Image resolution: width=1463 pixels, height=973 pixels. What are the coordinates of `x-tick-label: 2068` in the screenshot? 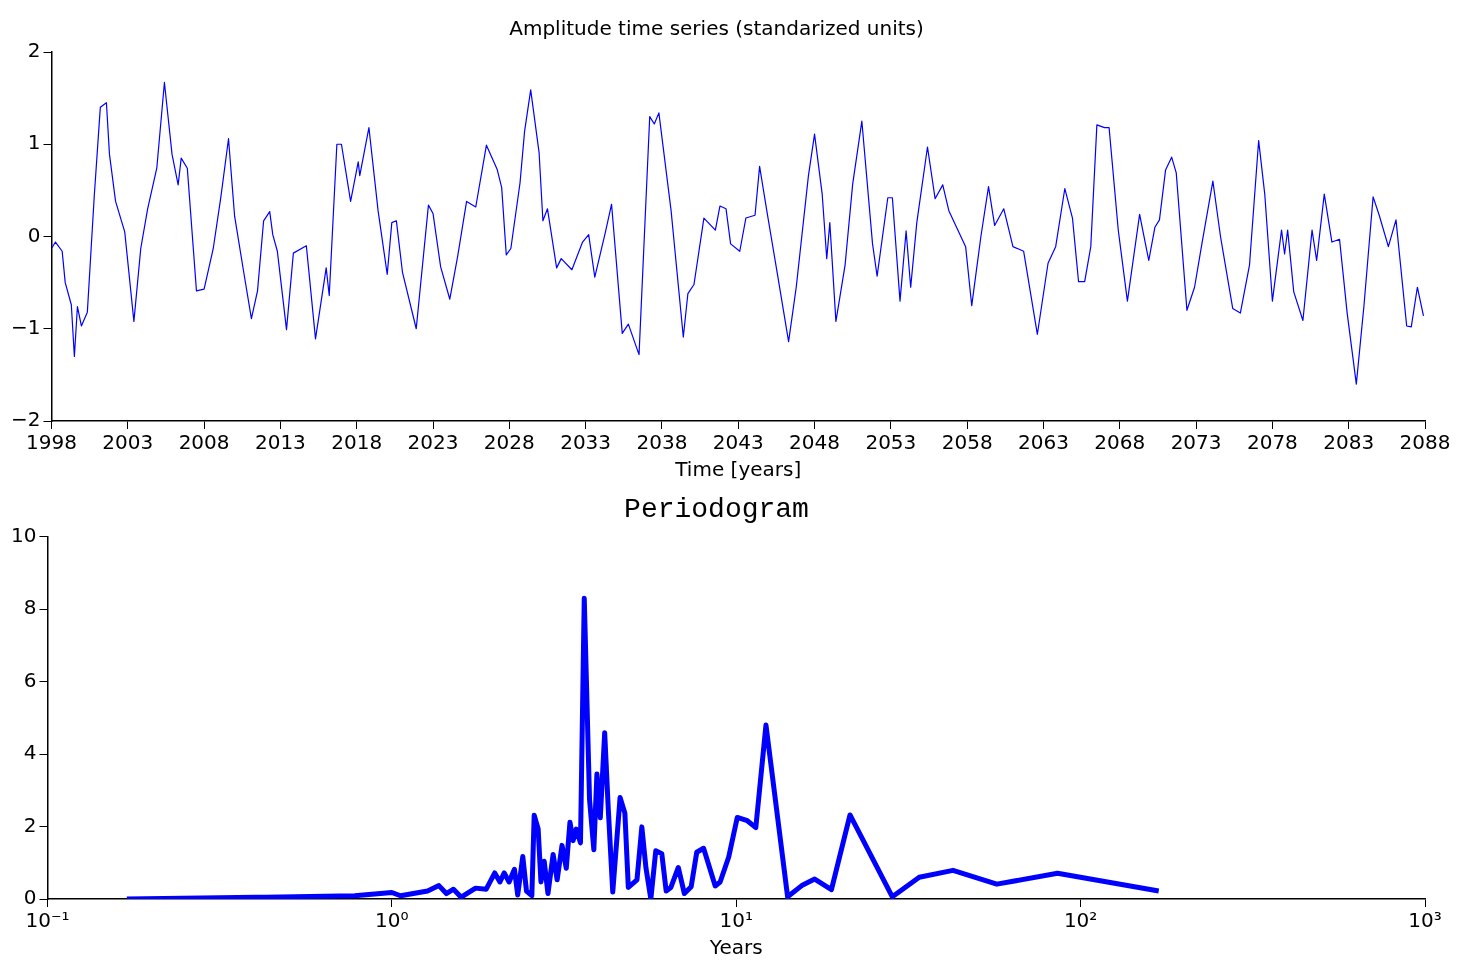 It's located at (1120, 442).